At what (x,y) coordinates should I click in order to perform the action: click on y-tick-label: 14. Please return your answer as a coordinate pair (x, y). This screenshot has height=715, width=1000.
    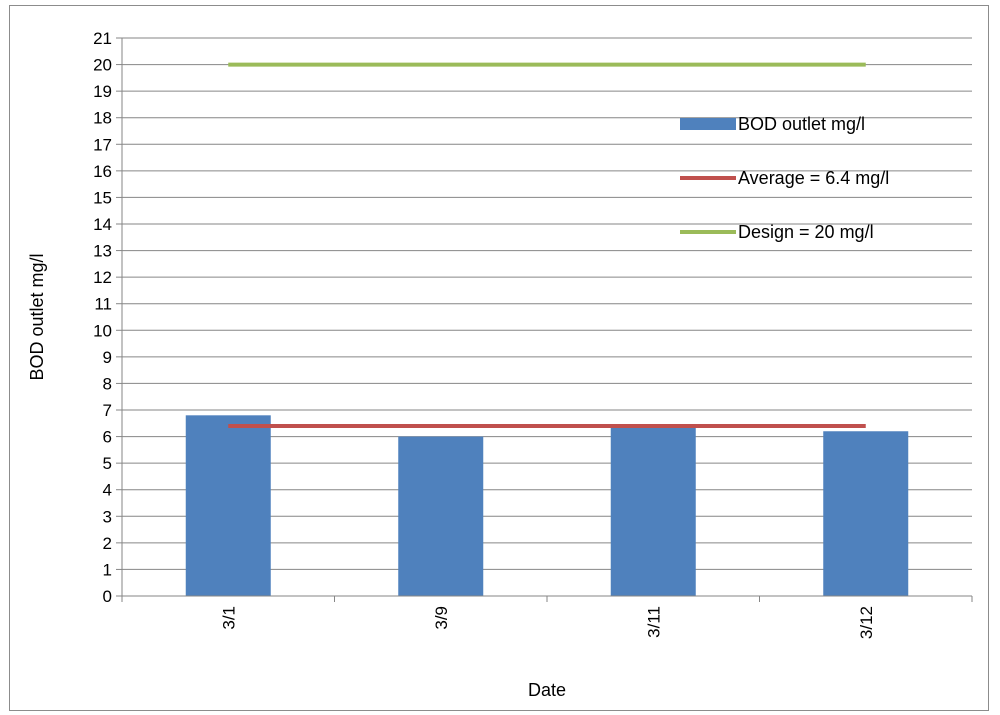
    Looking at the image, I should click on (102, 224).